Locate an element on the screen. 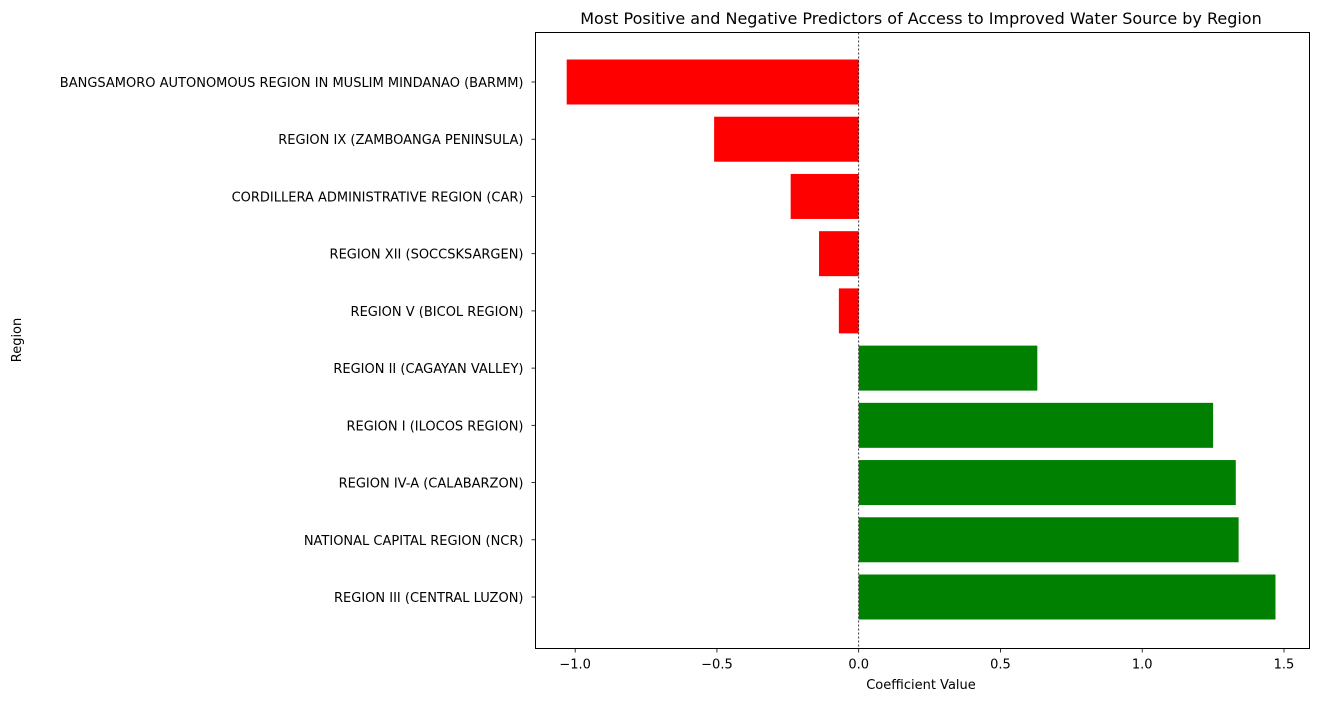  x-tick-label: −1.0 is located at coordinates (575, 665).